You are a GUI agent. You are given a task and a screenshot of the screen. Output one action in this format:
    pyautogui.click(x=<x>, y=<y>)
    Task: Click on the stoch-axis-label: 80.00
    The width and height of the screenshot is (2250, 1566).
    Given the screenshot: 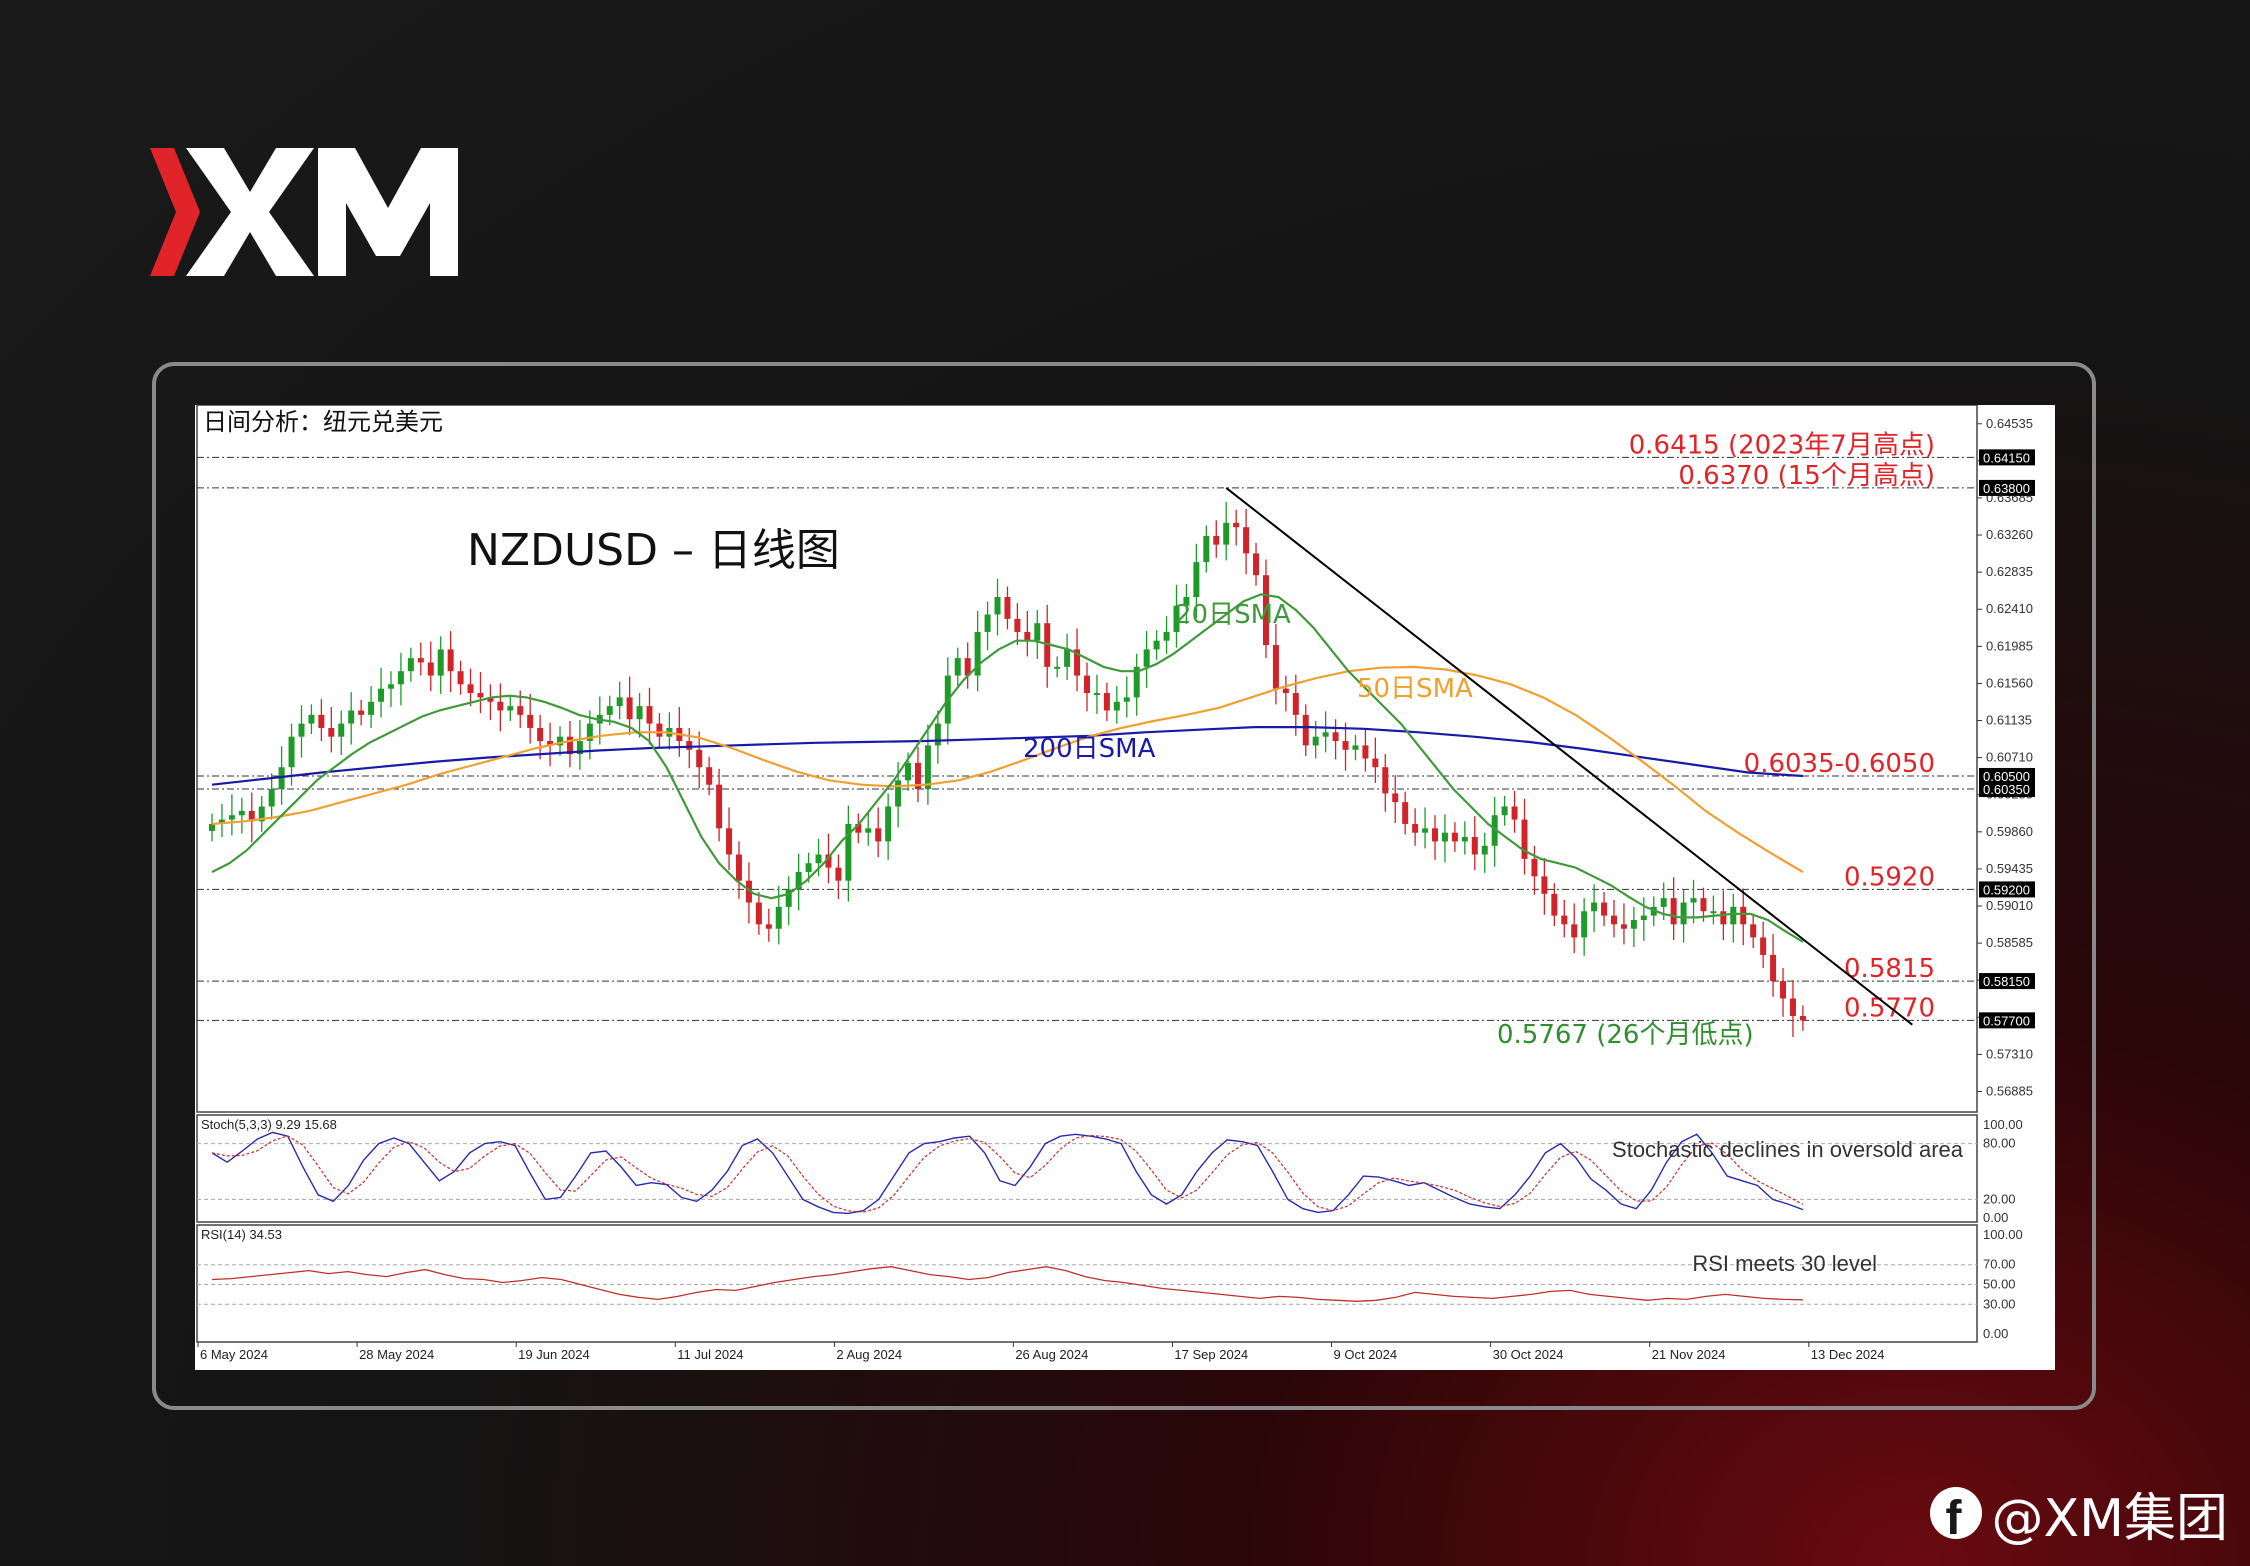 What is the action you would take?
    pyautogui.click(x=1999, y=1143)
    